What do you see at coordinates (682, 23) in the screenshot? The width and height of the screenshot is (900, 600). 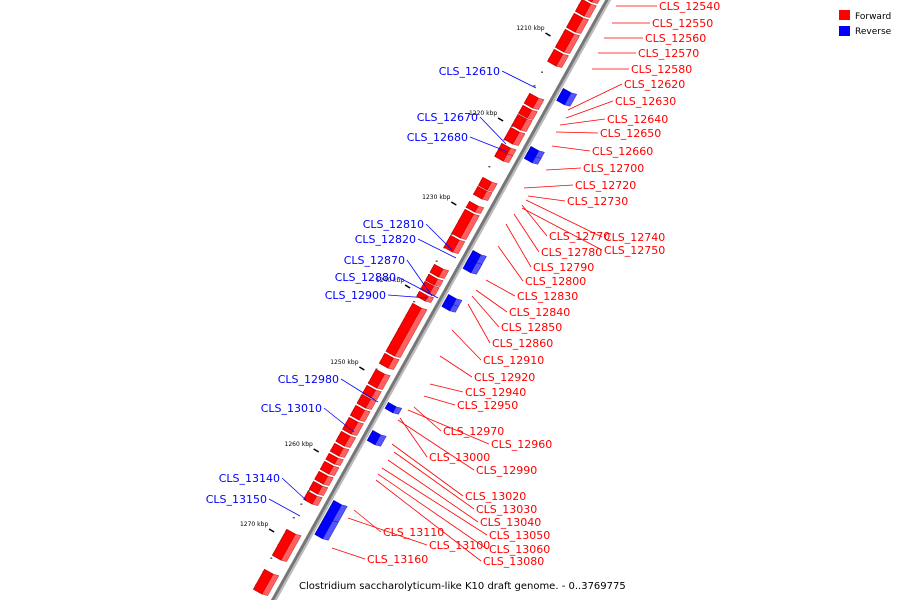 I see `forward-gene-label: CLS_12550` at bounding box center [682, 23].